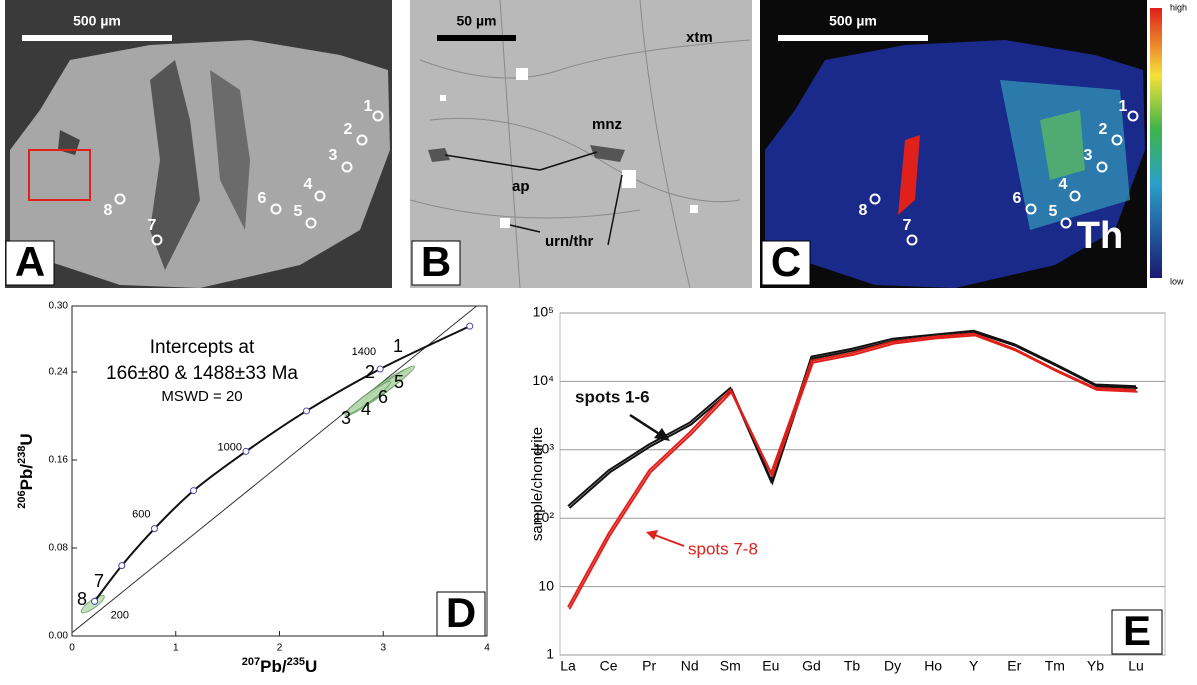 The height and width of the screenshot is (685, 1197). I want to click on x-tick-label: Ho, so click(933, 666).